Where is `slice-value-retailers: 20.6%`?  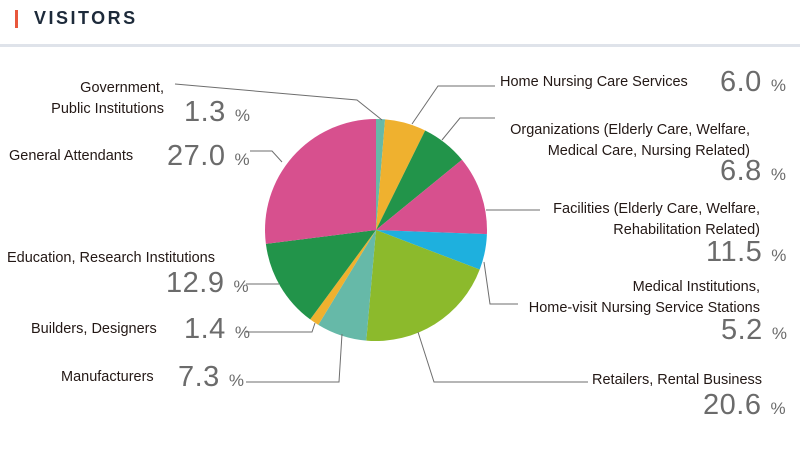
slice-value-retailers: 20.6% is located at coordinates (744, 405).